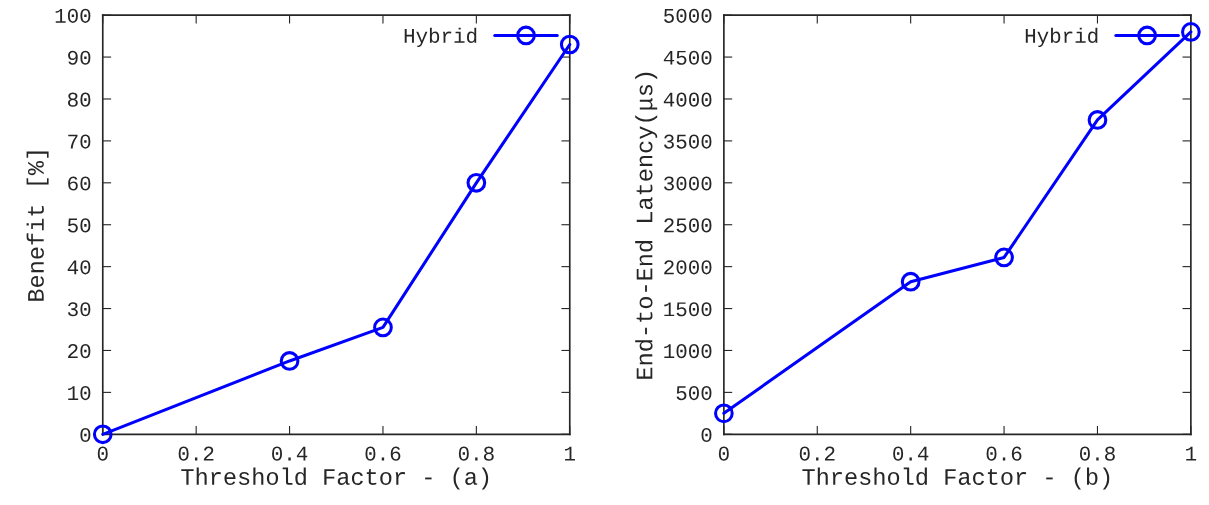 The height and width of the screenshot is (505, 1209). What do you see at coordinates (688, 225) in the screenshot?
I see `y-tick-label: 2500` at bounding box center [688, 225].